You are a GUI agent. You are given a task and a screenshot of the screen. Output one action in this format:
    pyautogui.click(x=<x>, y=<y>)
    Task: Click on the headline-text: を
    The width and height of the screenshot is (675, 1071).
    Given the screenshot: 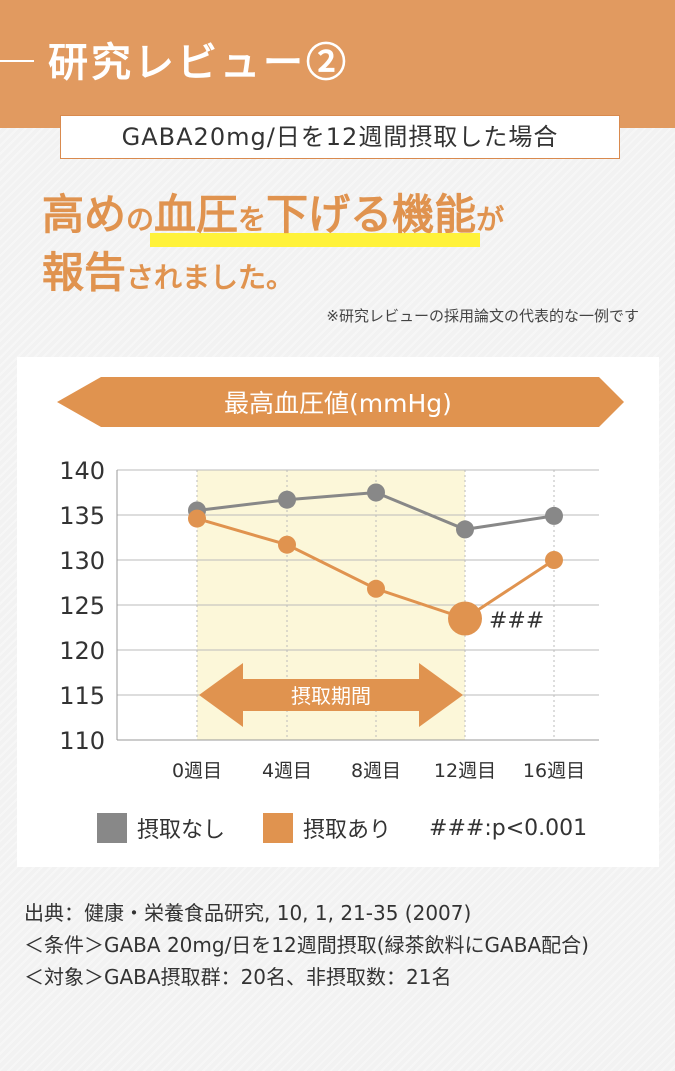 What is the action you would take?
    pyautogui.click(x=252, y=219)
    